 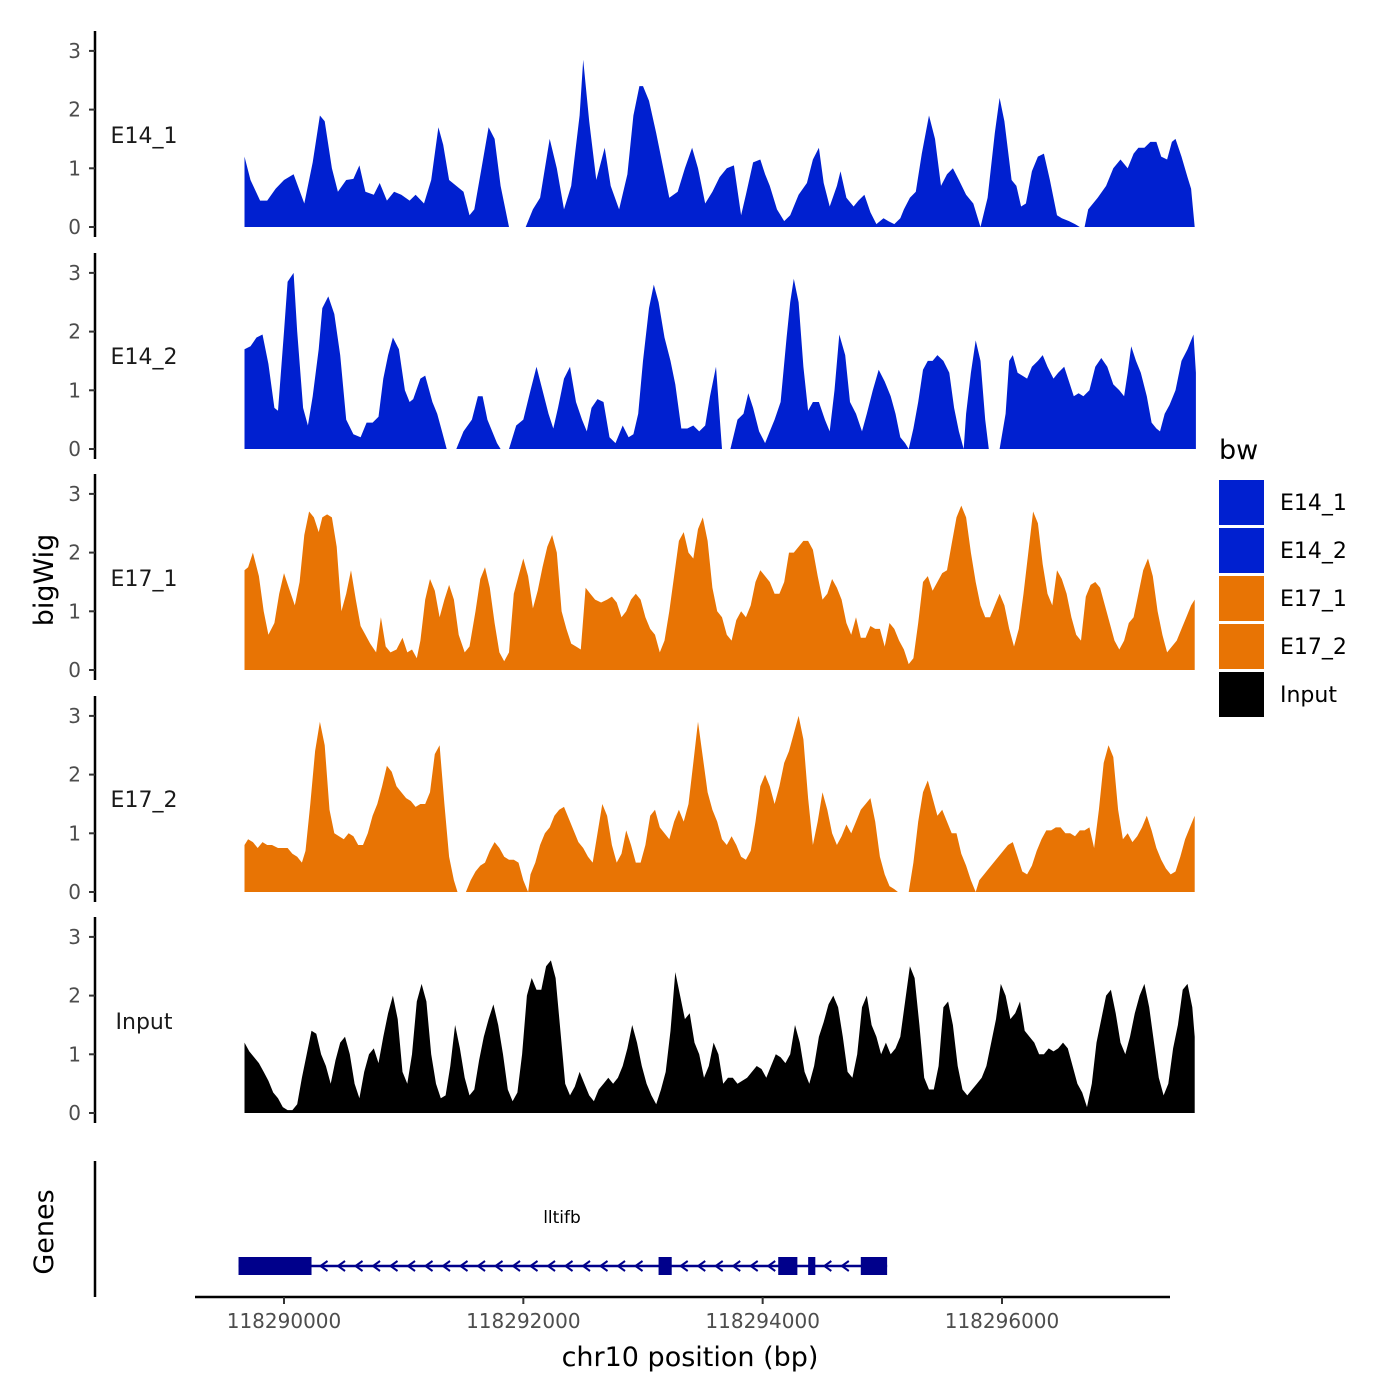 I want to click on legend-title: bw, so click(x=1238, y=450).